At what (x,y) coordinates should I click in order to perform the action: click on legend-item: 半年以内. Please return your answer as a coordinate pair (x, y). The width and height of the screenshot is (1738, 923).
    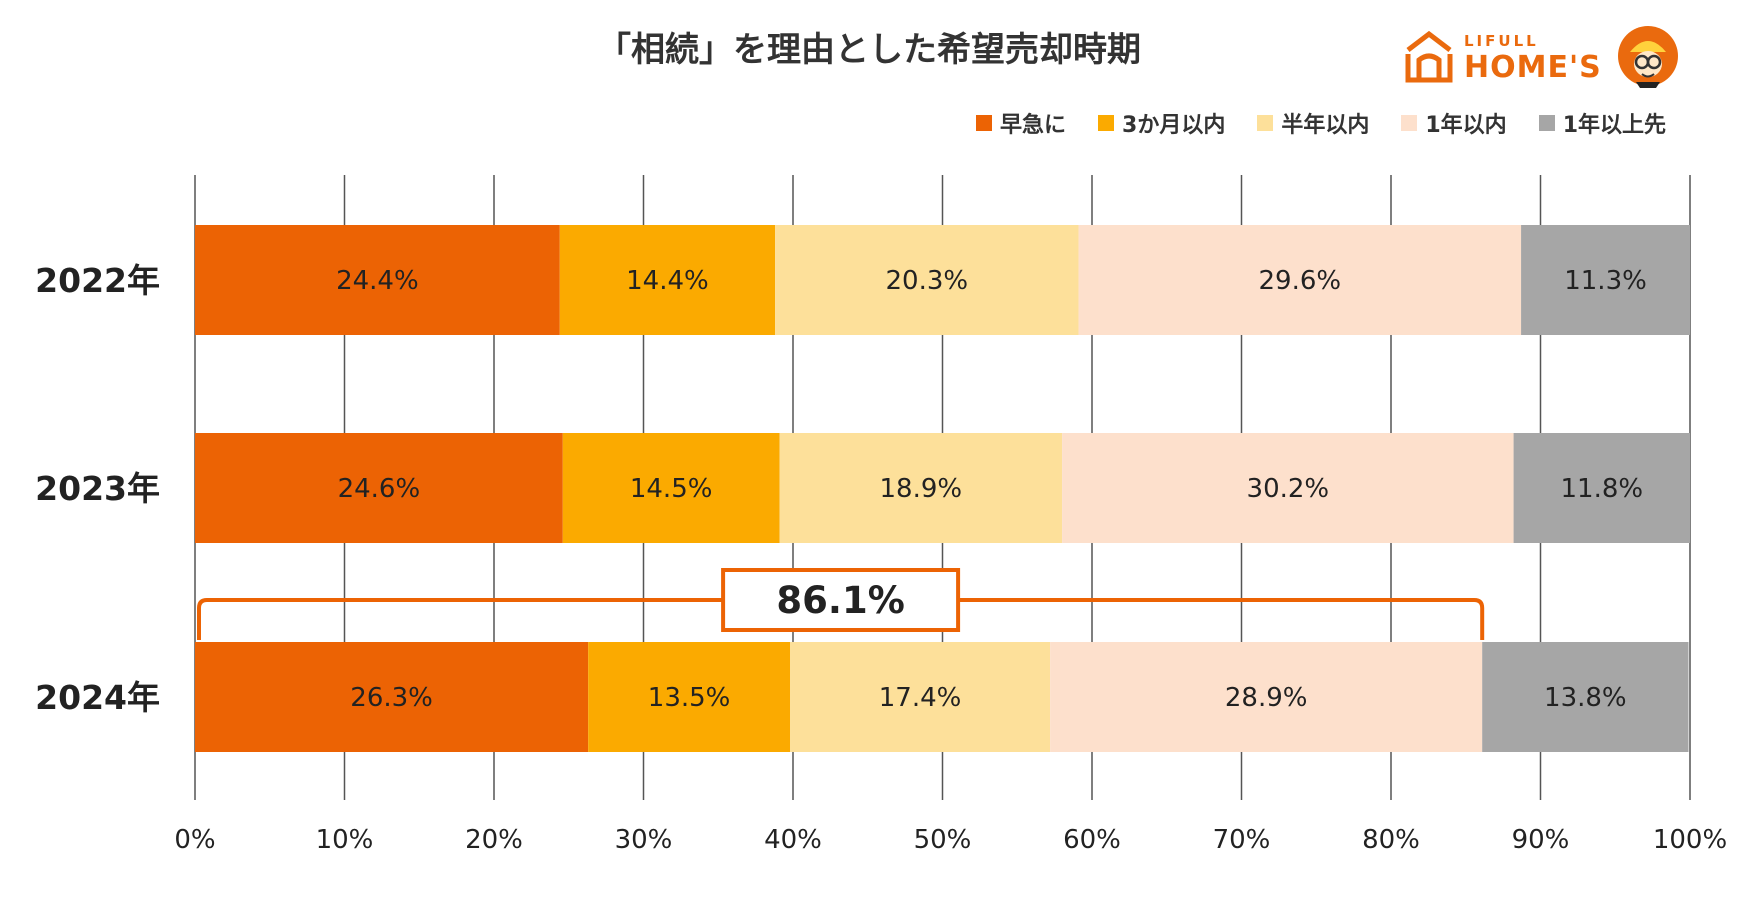
    Looking at the image, I should click on (1313, 123).